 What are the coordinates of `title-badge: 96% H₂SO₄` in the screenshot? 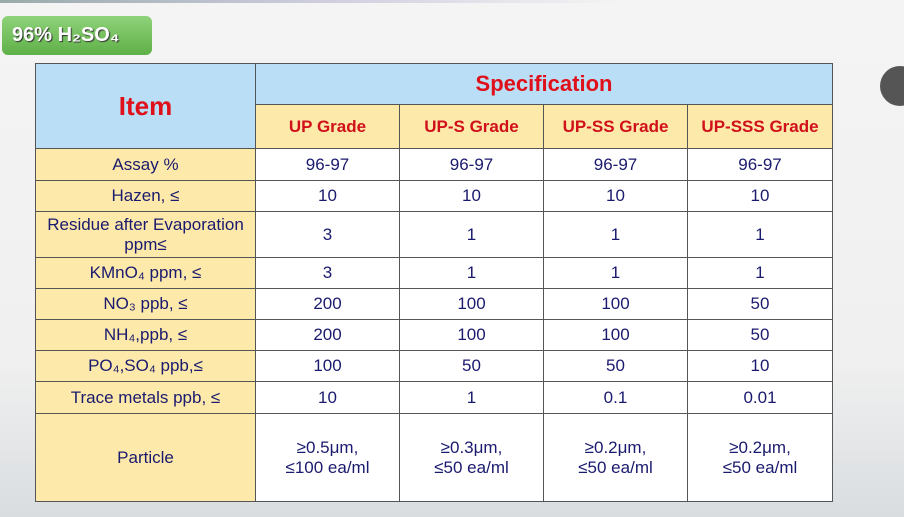 It's located at (77, 35).